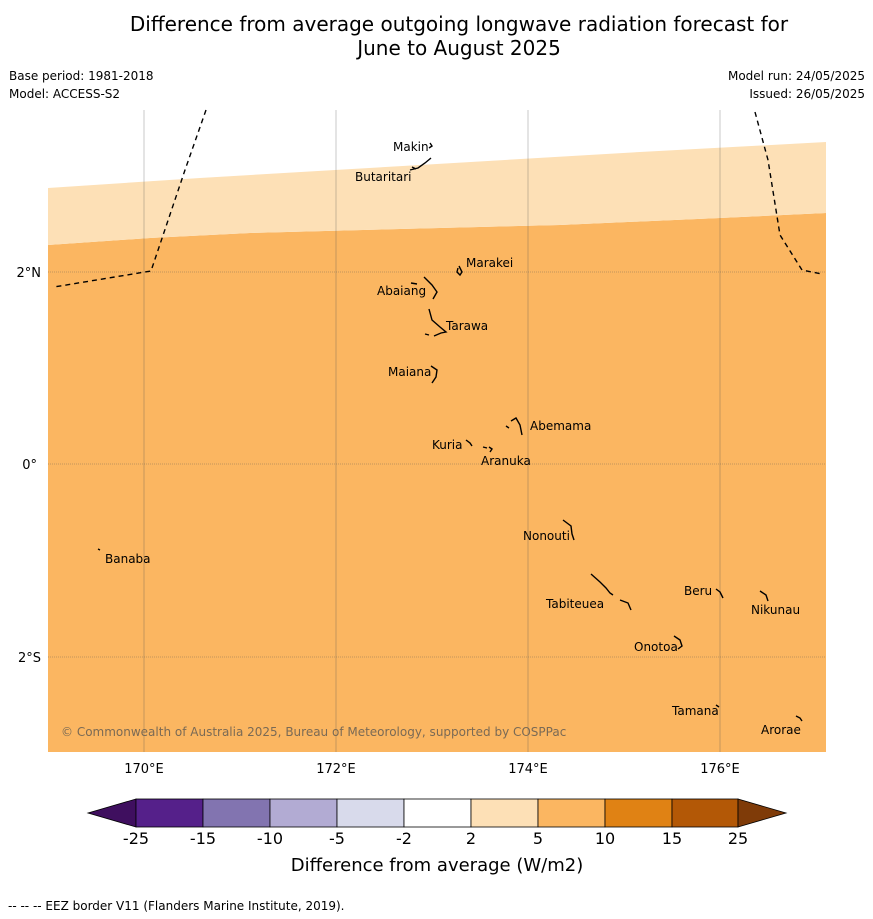  Describe the element at coordinates (437, 865) in the screenshot. I see `colorbar-title: Difference from average (W/m2)` at that location.